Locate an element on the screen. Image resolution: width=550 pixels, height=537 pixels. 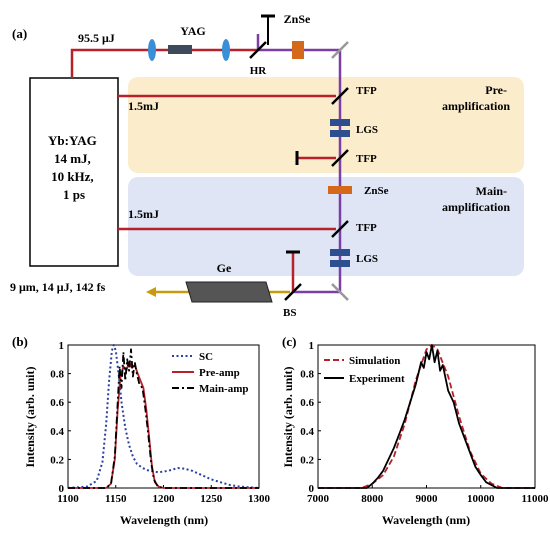
x-tick-label-b-3: 1250 is located at coordinates (211, 499).